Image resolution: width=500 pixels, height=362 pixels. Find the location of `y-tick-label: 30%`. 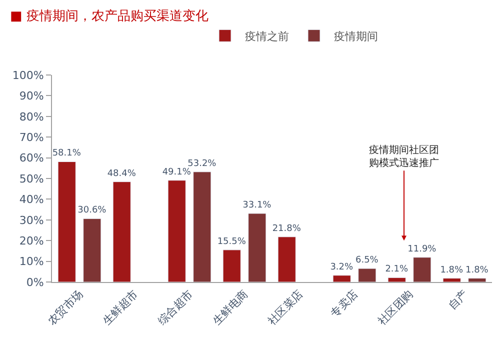

y-tick-label: 30% is located at coordinates (31, 220).